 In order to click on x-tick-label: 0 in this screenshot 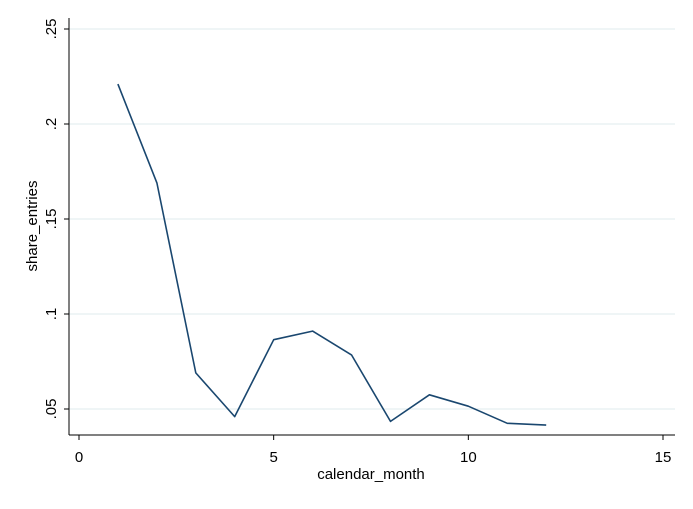, I will do `click(79, 457)`.